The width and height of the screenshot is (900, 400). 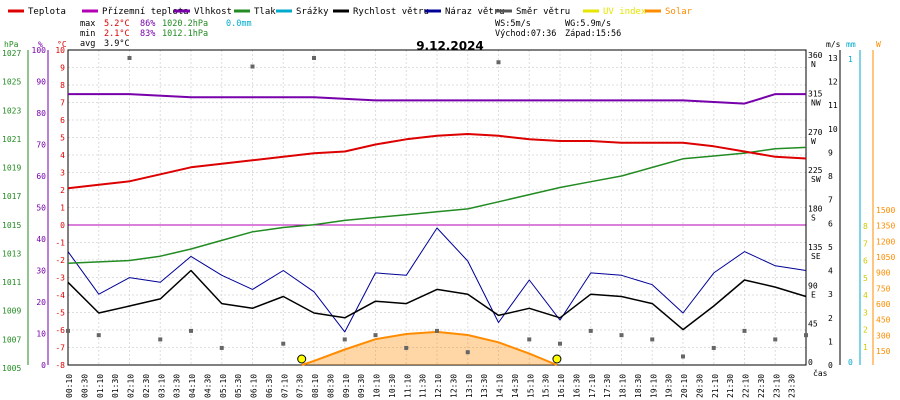 I want to click on tick-label-x: 19:10, so click(x=653, y=386).